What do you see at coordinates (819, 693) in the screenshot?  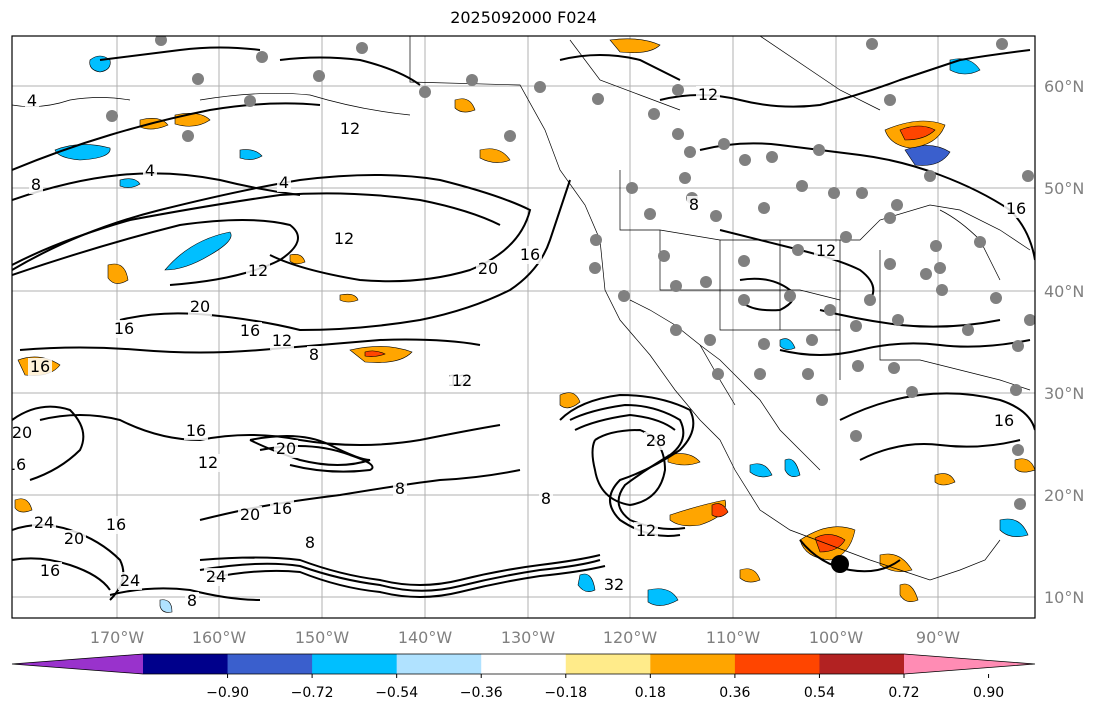 I see `colorbar-tick-label: 0.54` at bounding box center [819, 693].